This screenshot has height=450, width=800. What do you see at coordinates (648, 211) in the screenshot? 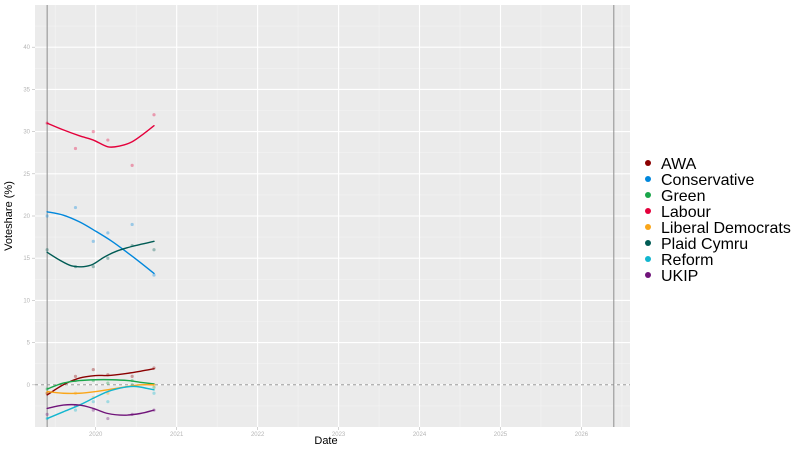
I see `legend-swatch-labour` at bounding box center [648, 211].